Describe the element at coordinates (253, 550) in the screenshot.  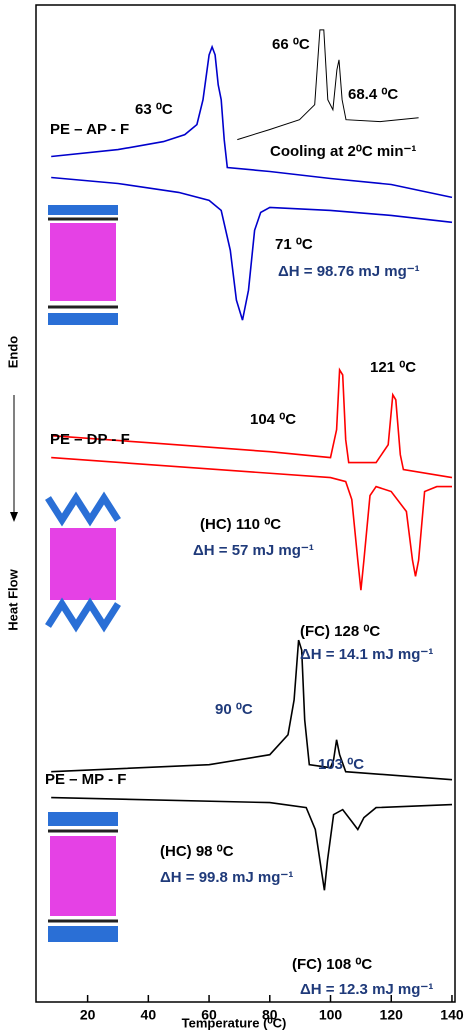
I see `annotation: ΔH = 57 mJ mg⁻¹` at that location.